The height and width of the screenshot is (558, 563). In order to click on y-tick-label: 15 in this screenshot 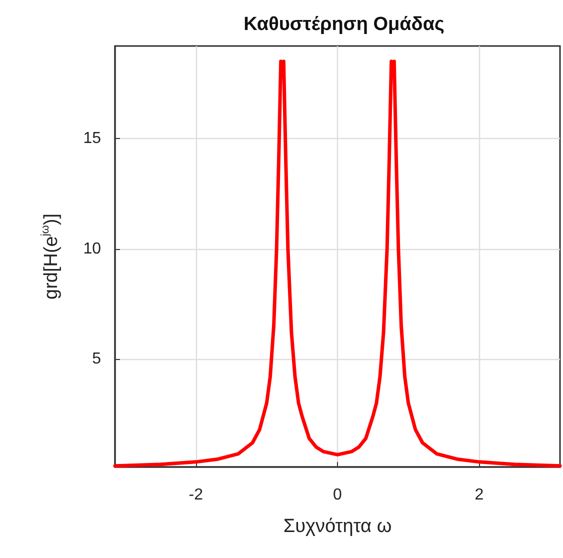, I will do `click(92, 139)`.